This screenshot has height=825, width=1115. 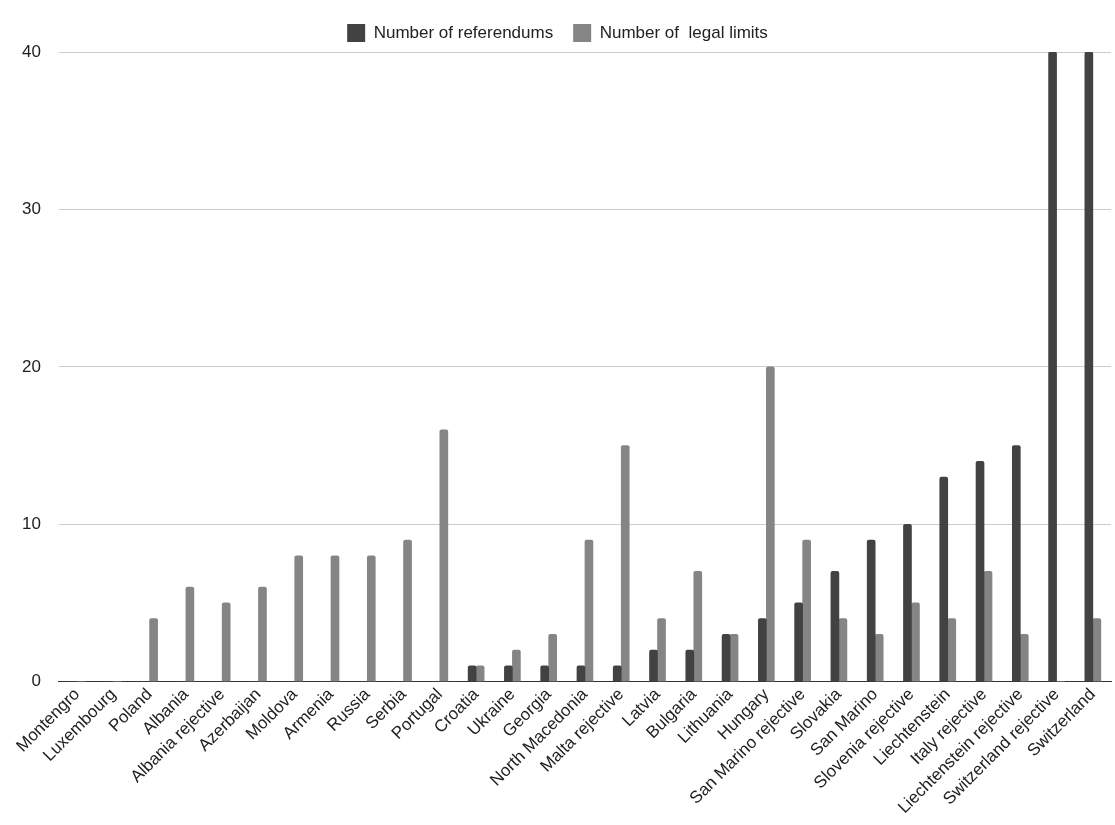 I want to click on legend-label: Number of referendums, so click(x=463, y=32).